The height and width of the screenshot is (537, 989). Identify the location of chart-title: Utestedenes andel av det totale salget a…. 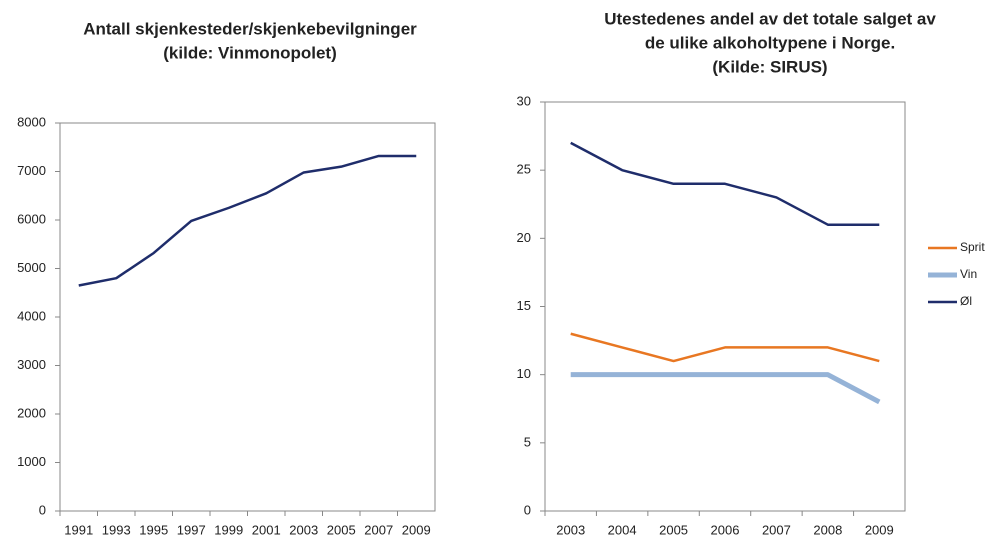
(770, 18).